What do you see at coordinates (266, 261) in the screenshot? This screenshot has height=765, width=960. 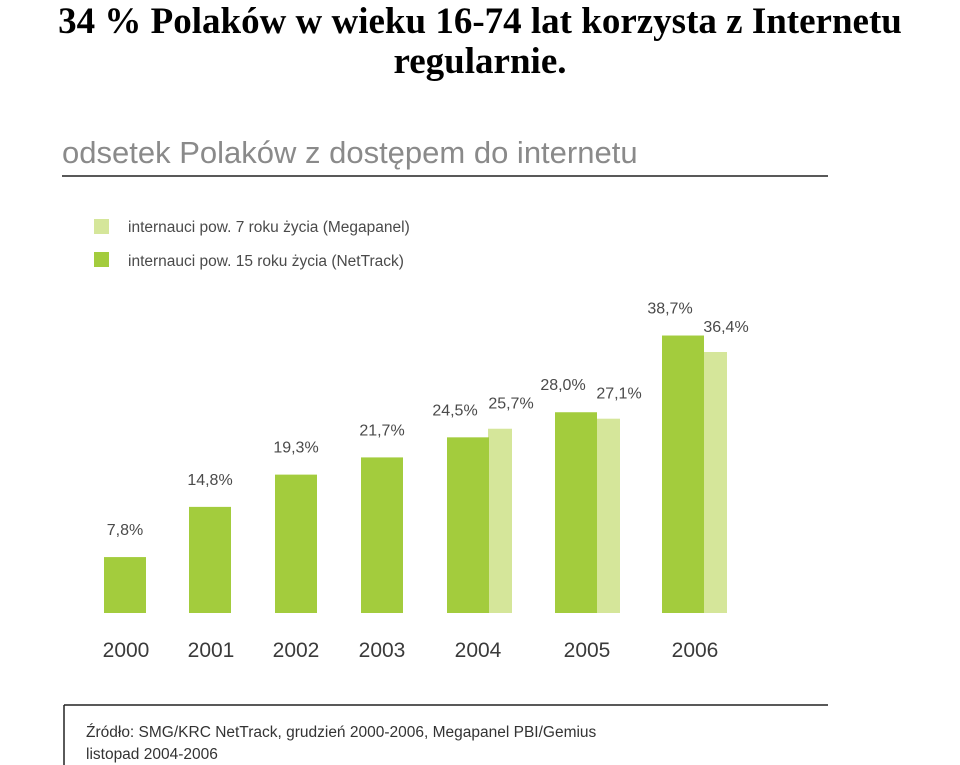 I see `legend-label-nettrack: internauci pow. 15 roku życia (NetTrack)` at bounding box center [266, 261].